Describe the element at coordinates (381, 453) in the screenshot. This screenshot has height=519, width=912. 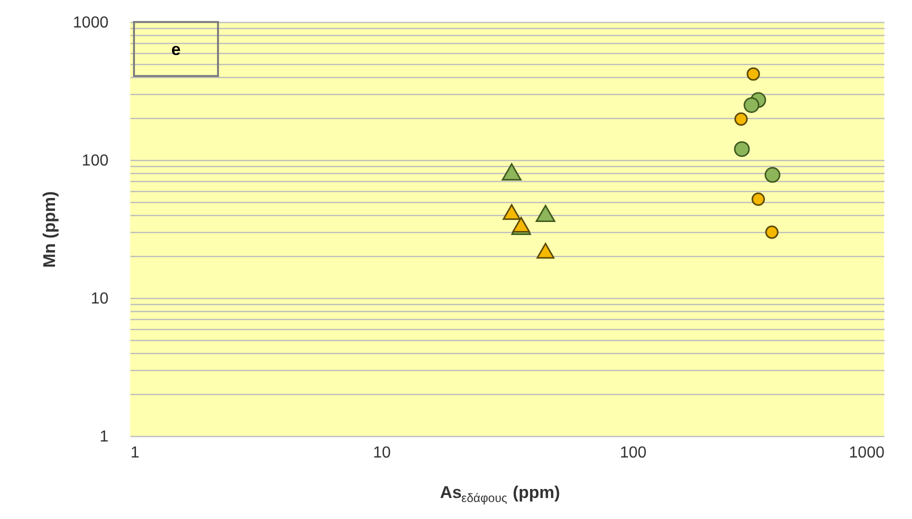
I see `x-tick-label: 10` at that location.